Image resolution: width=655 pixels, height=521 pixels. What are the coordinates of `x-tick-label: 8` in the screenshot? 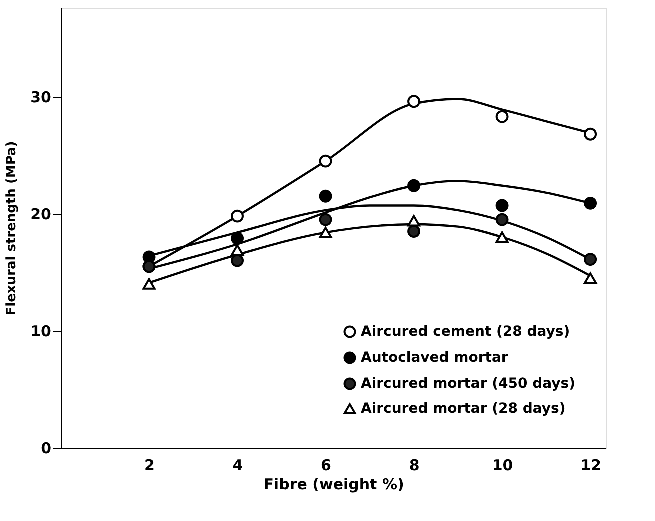 It's located at (414, 465).